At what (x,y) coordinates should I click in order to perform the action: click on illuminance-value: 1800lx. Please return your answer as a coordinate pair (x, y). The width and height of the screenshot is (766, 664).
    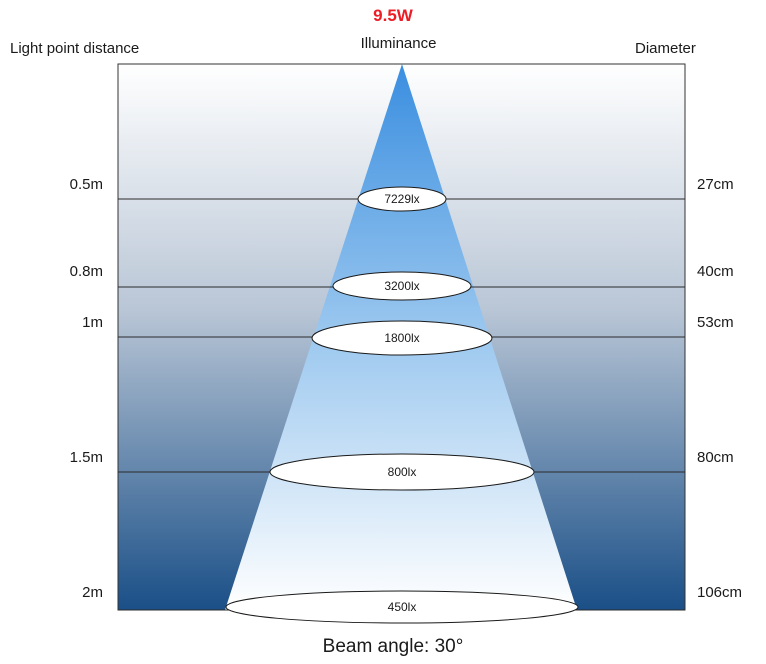
    Looking at the image, I should click on (401, 338).